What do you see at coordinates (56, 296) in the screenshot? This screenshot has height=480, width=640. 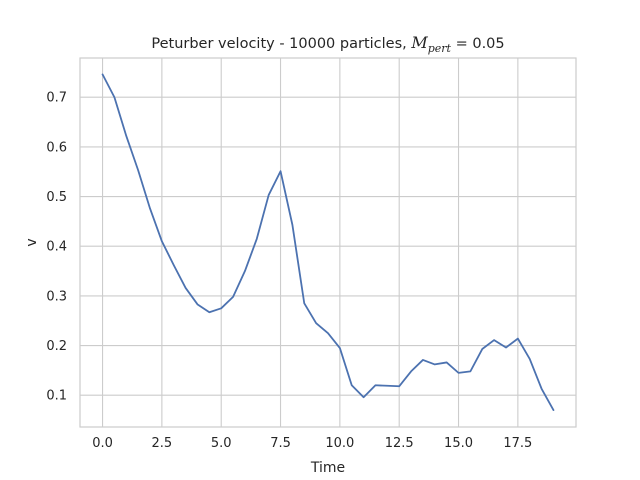 I see `y-tick-label: 0.3` at bounding box center [56, 296].